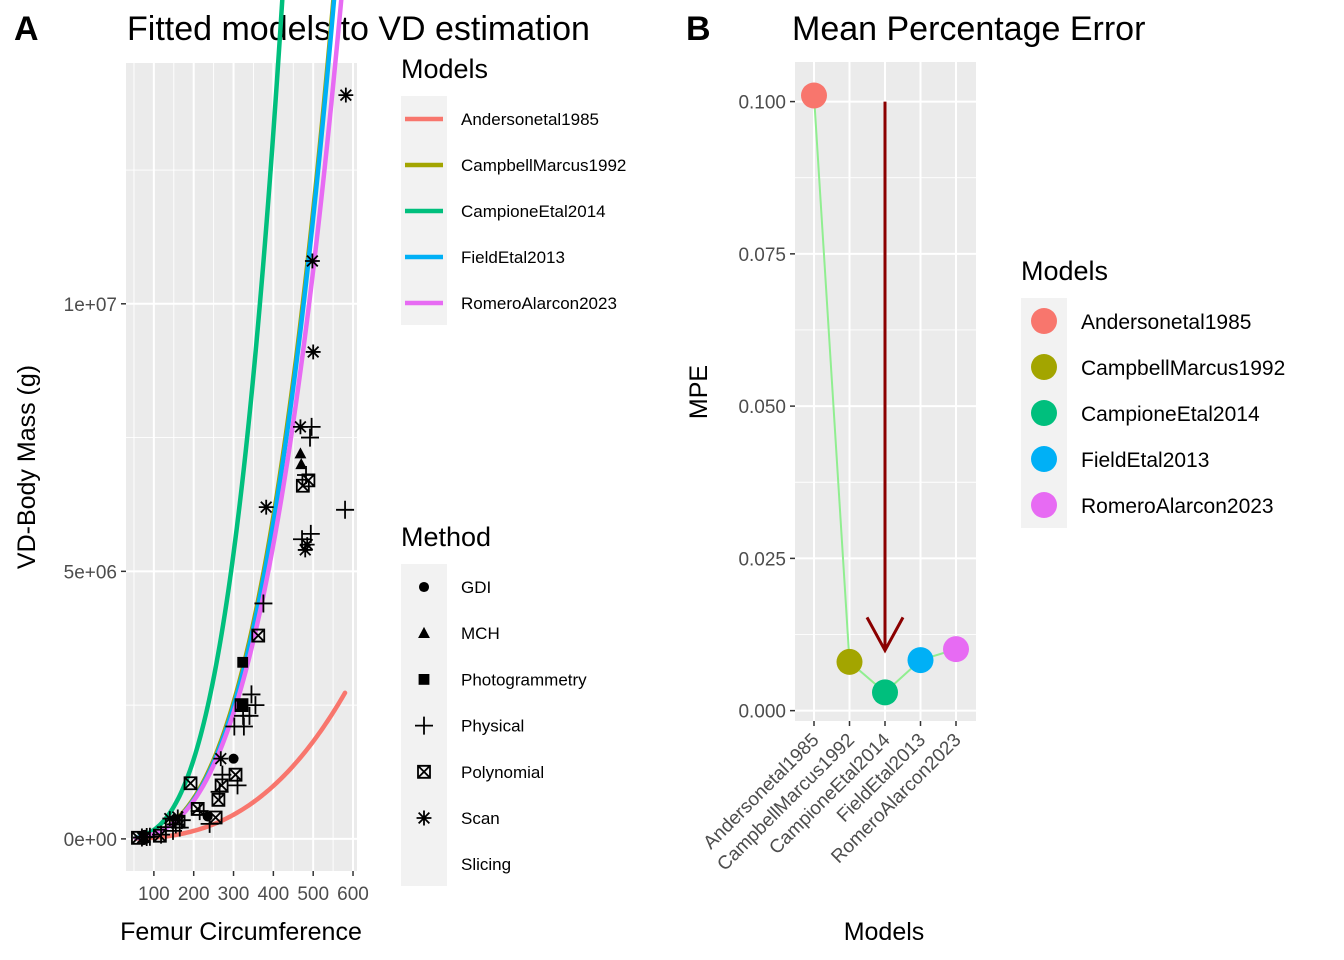  Describe the element at coordinates (353, 894) in the screenshot. I see `x-tick-label: 600` at that location.